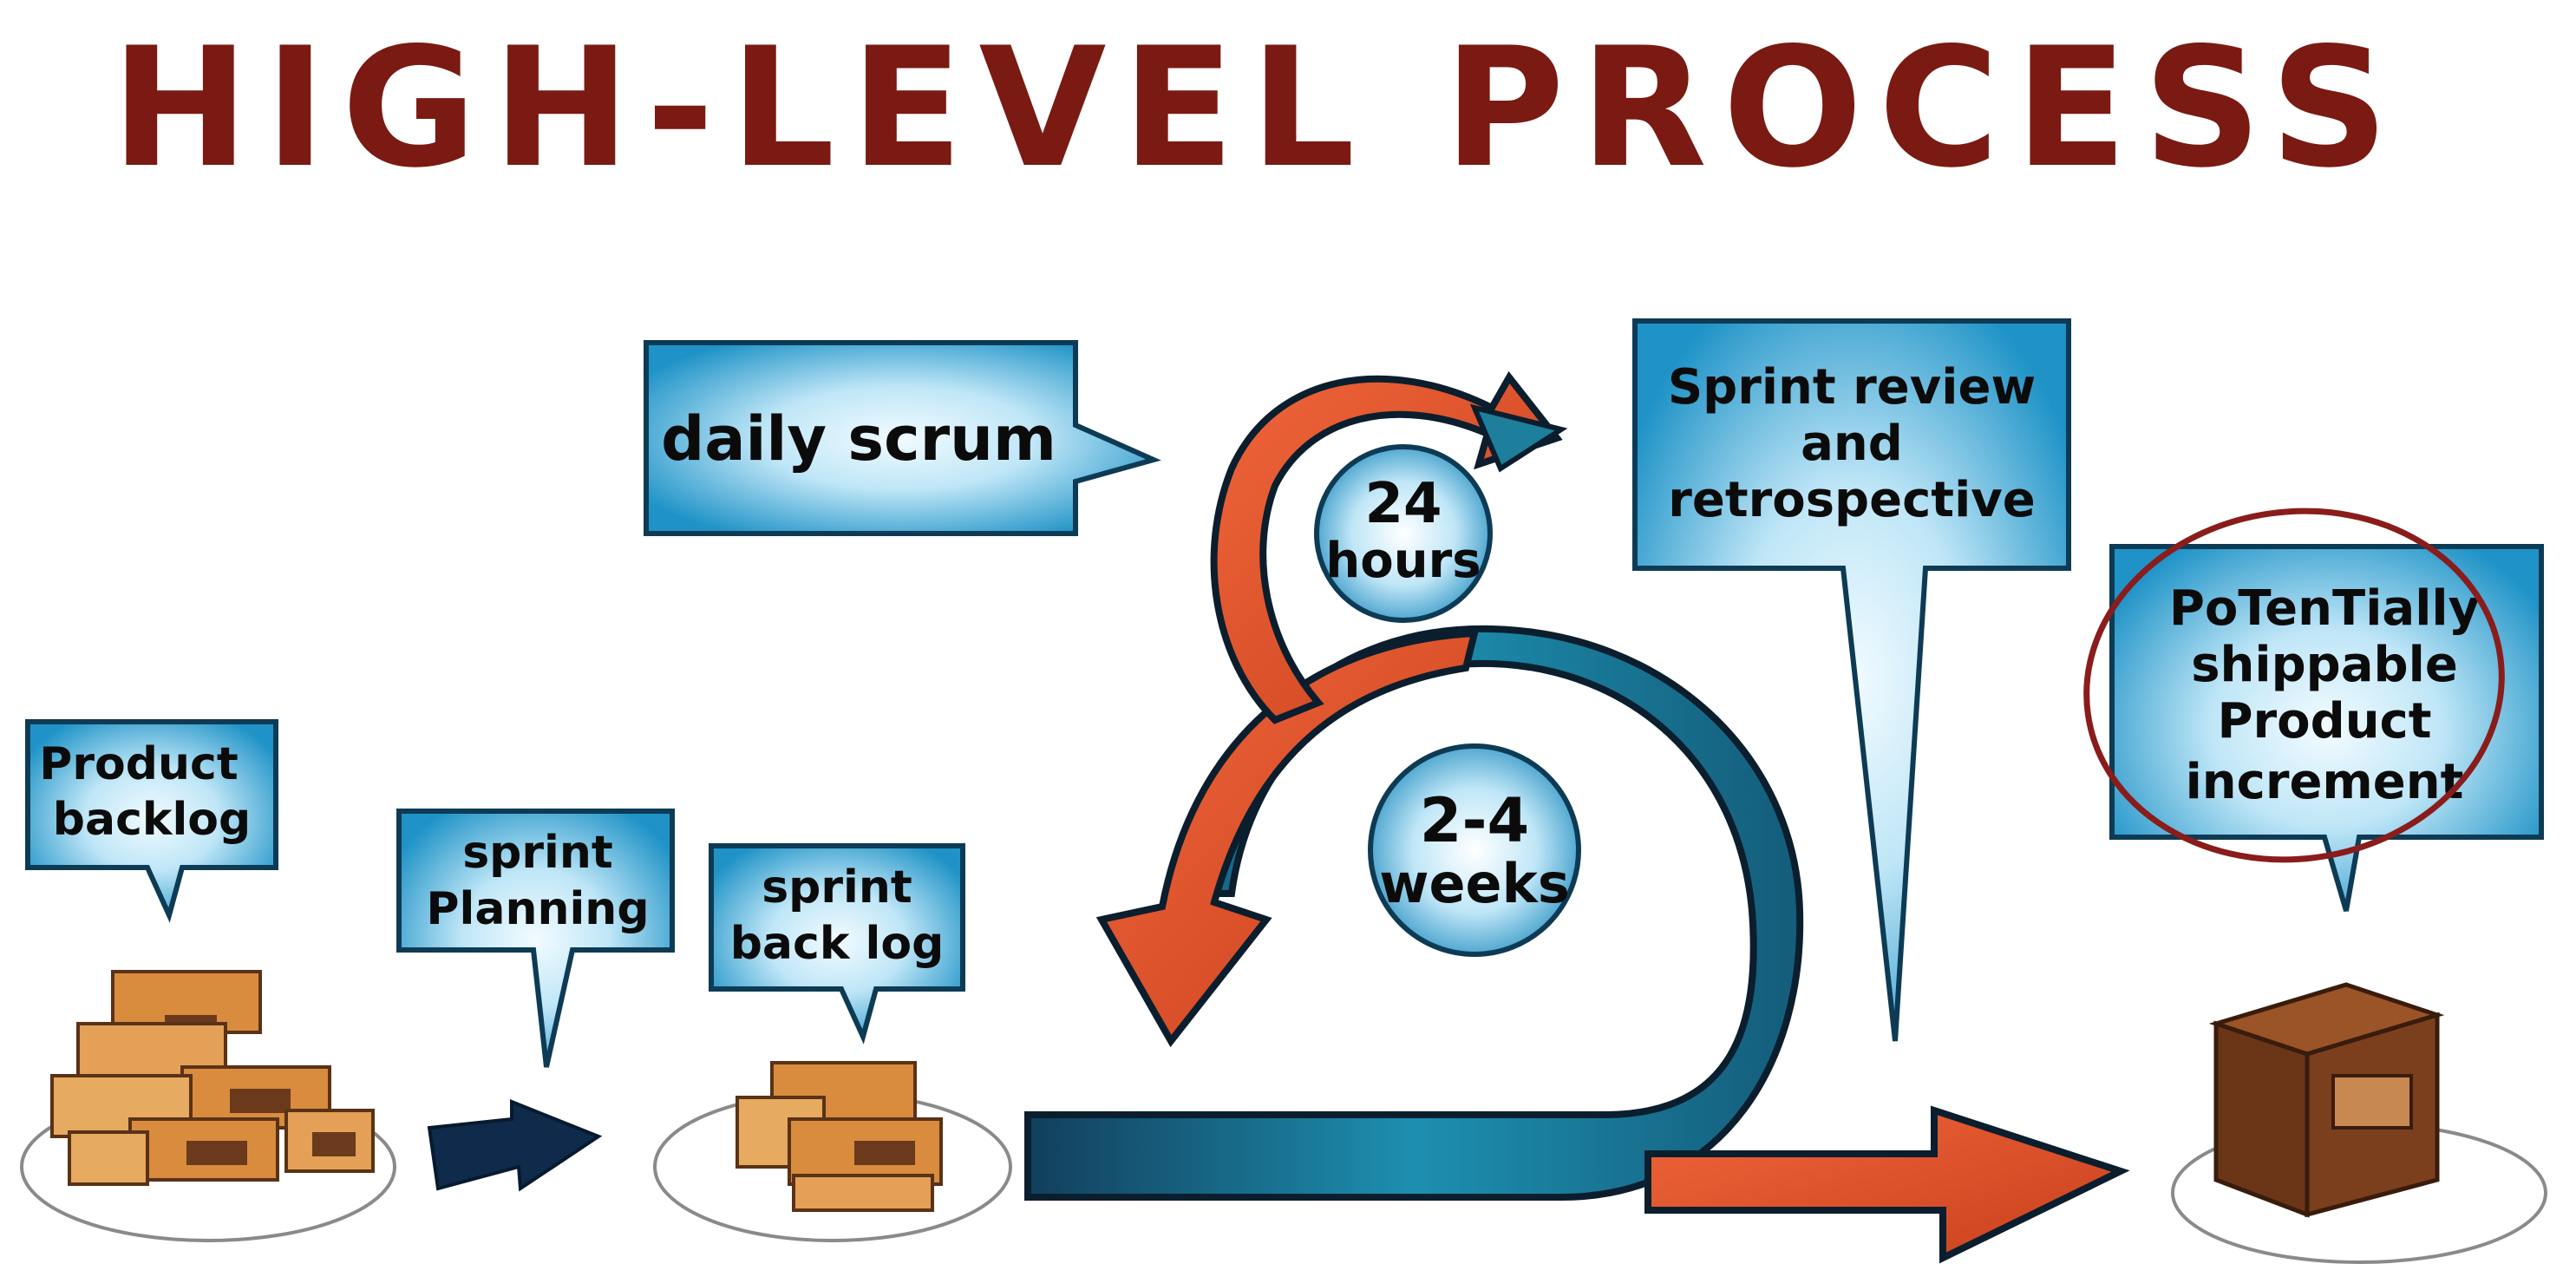  I want to click on page-title: HIGH-LEVEL PROCESS, so click(1257, 108).